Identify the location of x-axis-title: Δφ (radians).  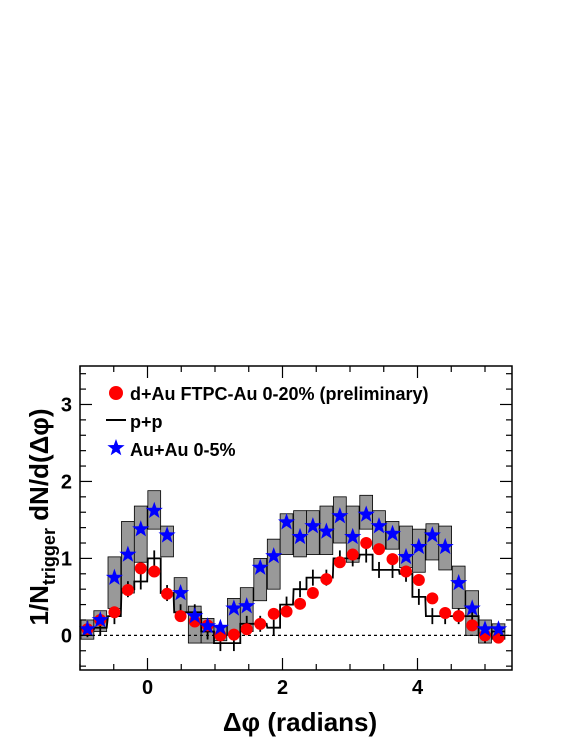
(300, 722).